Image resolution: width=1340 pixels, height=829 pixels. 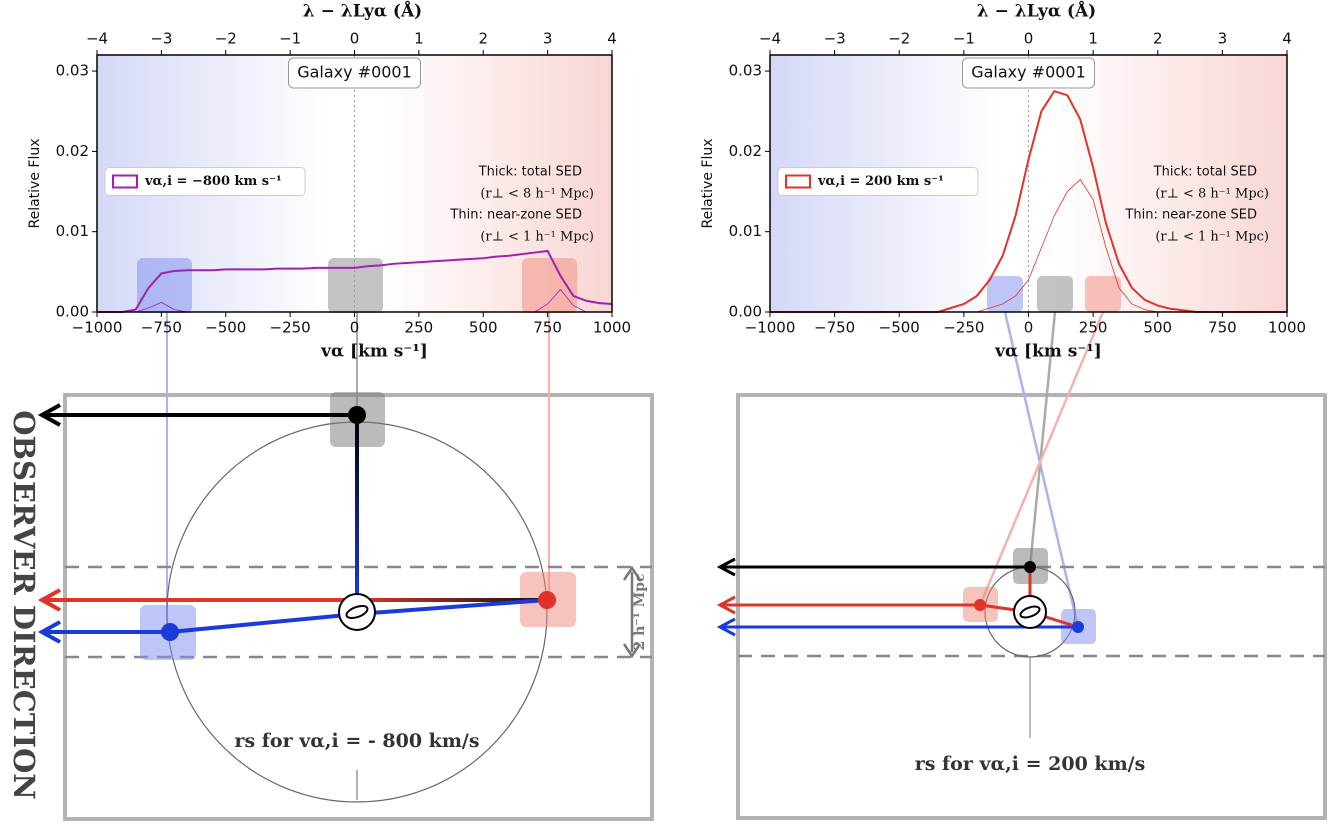 I want to click on legend-label: vα,i = 200 km s⁻¹, so click(x=880, y=181).